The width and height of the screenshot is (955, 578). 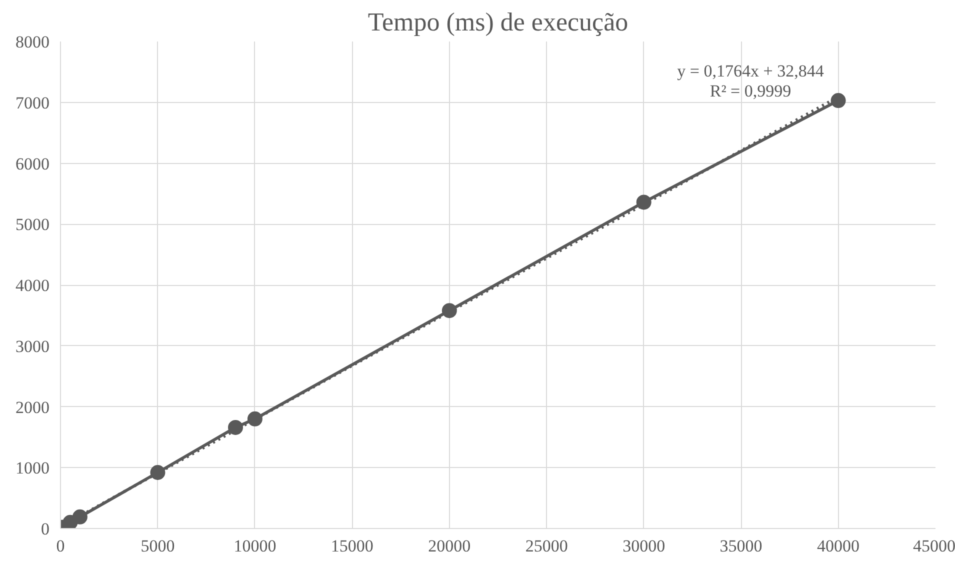 What do you see at coordinates (33, 102) in the screenshot?
I see `y-tick-label: 7000` at bounding box center [33, 102].